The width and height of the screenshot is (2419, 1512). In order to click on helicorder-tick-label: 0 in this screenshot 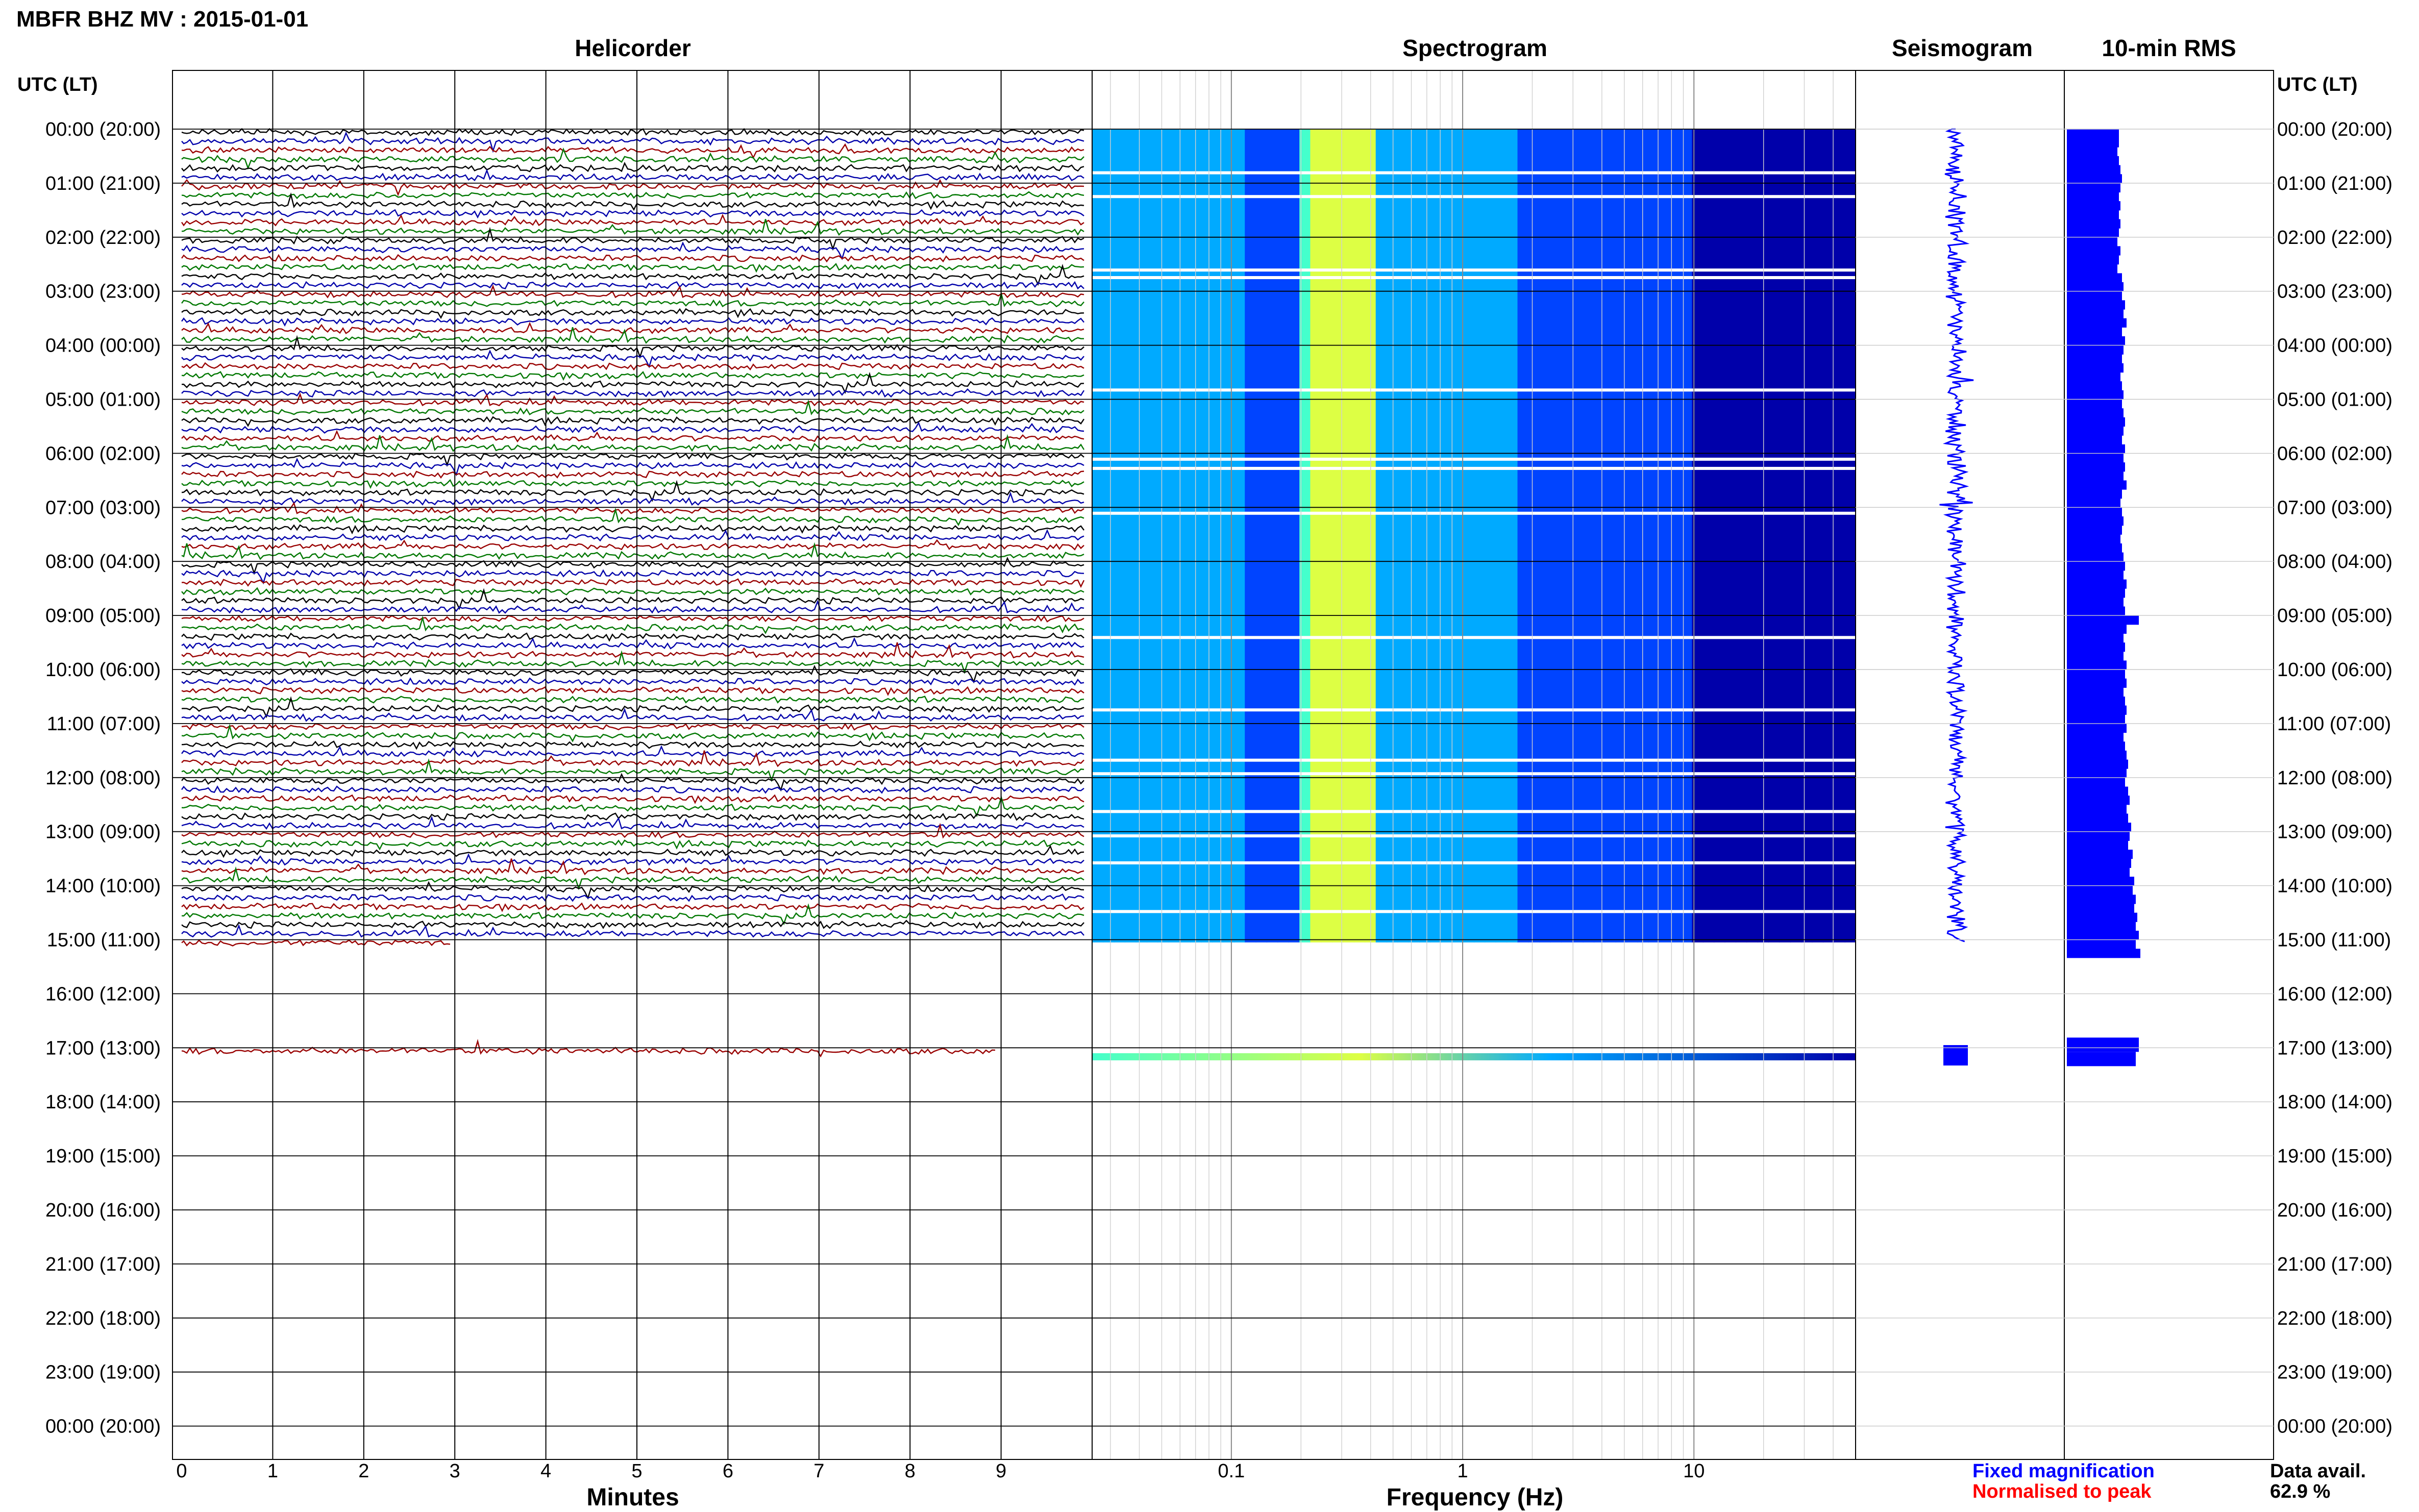, I will do `click(181, 1471)`.